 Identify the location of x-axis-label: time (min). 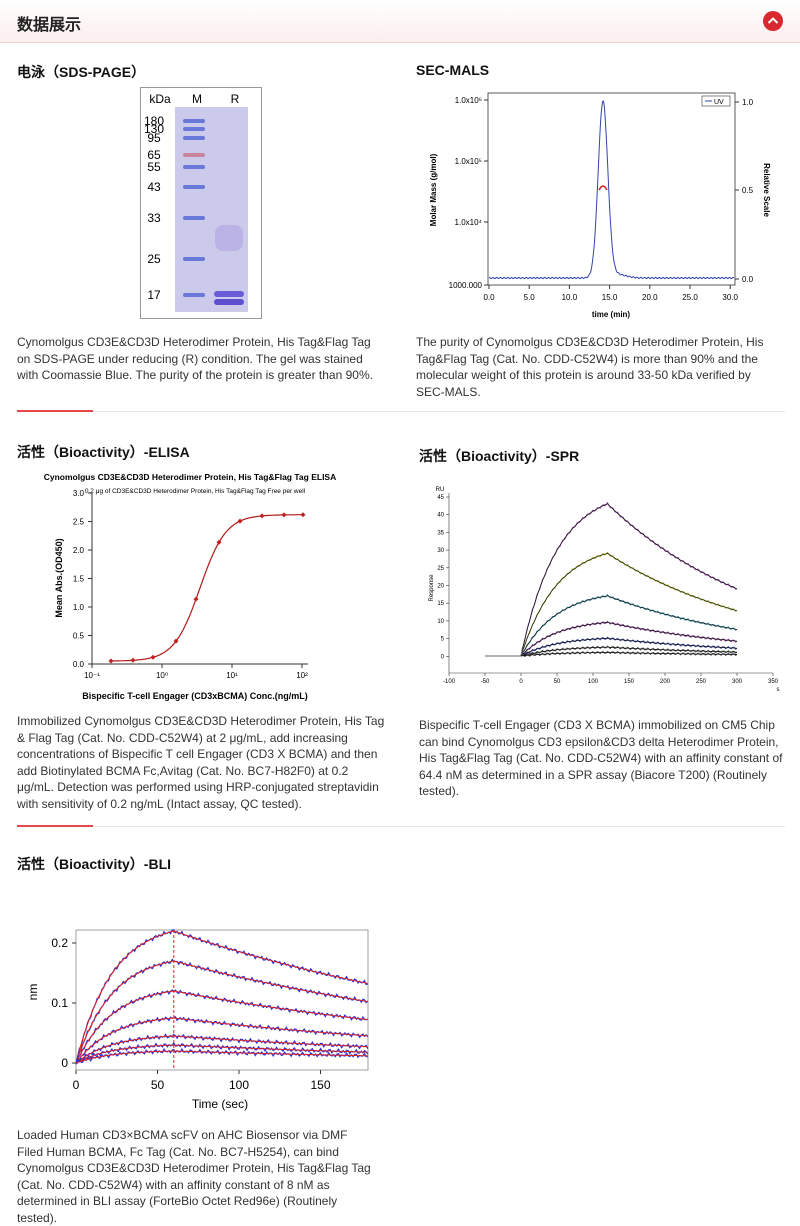
(611, 314).